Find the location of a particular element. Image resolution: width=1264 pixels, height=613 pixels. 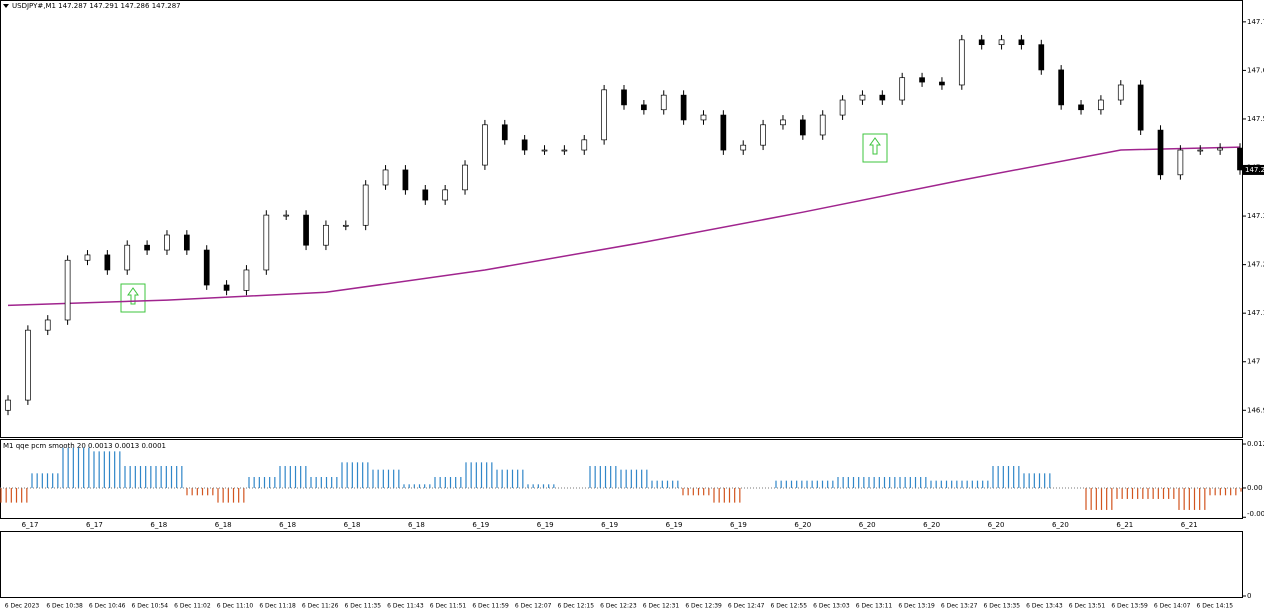

time-label: 6 Dec 10:46 is located at coordinates (107, 606).